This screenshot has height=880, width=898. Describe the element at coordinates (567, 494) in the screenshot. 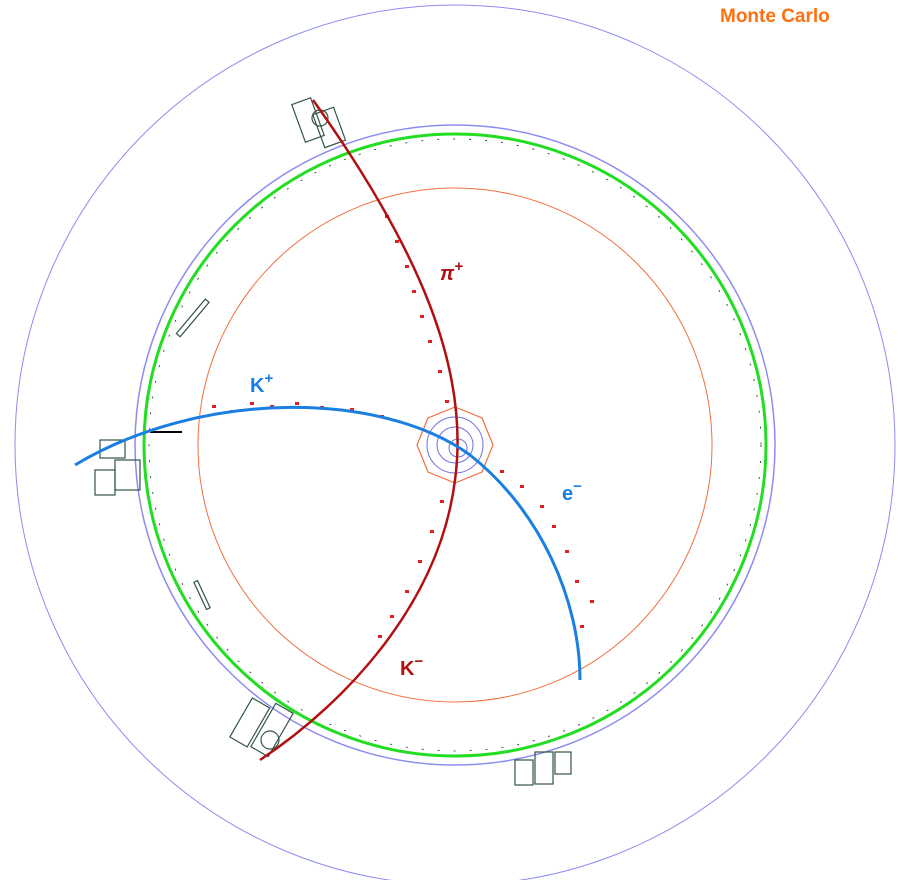

I see `particle: e` at that location.